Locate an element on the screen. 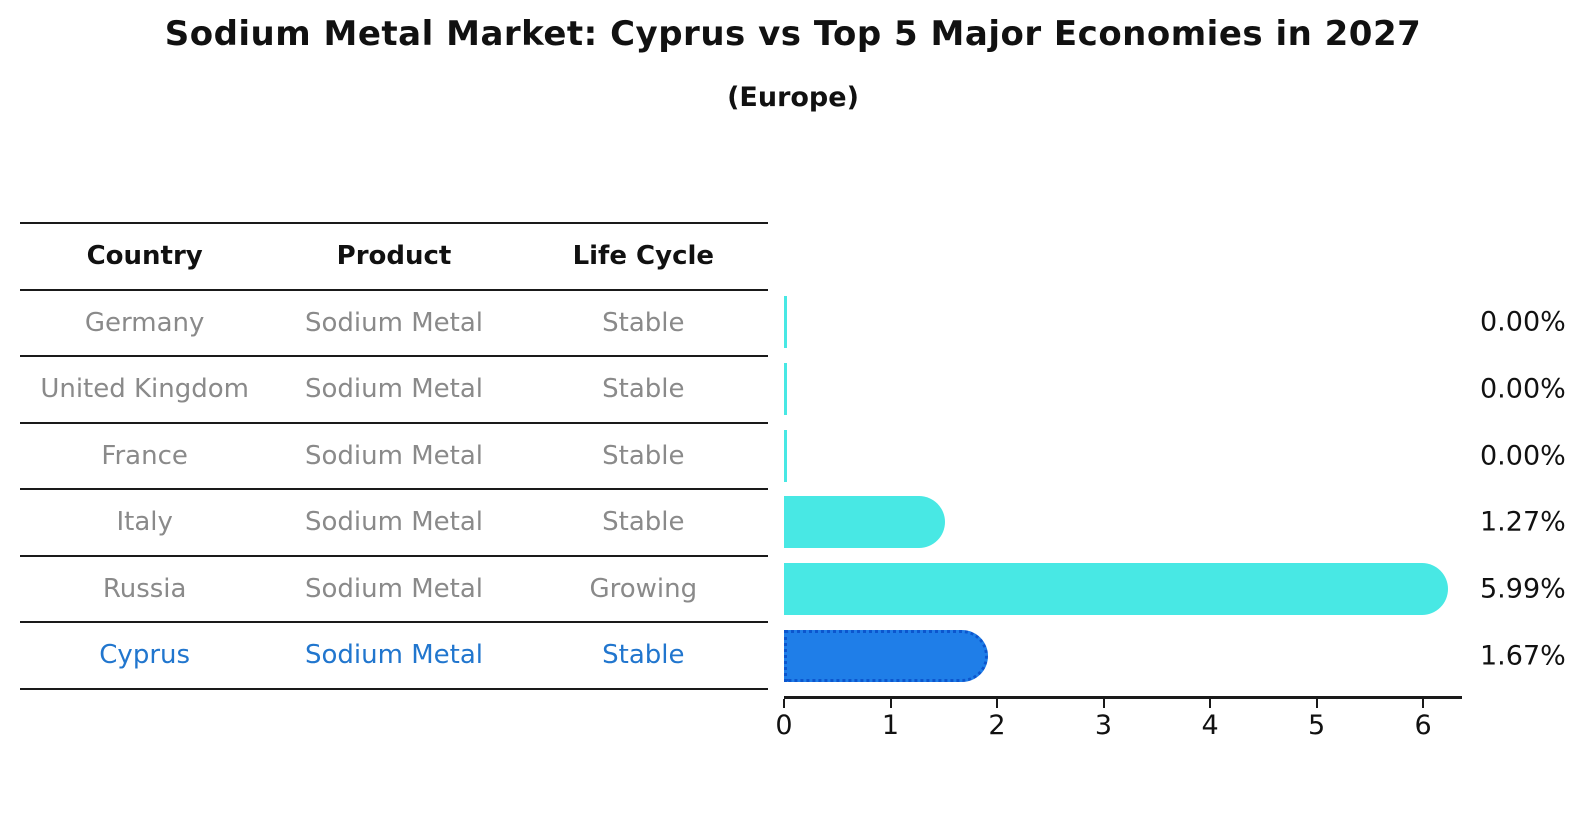 This screenshot has width=1586, height=823. table-header-cell: Product is located at coordinates (394, 256).